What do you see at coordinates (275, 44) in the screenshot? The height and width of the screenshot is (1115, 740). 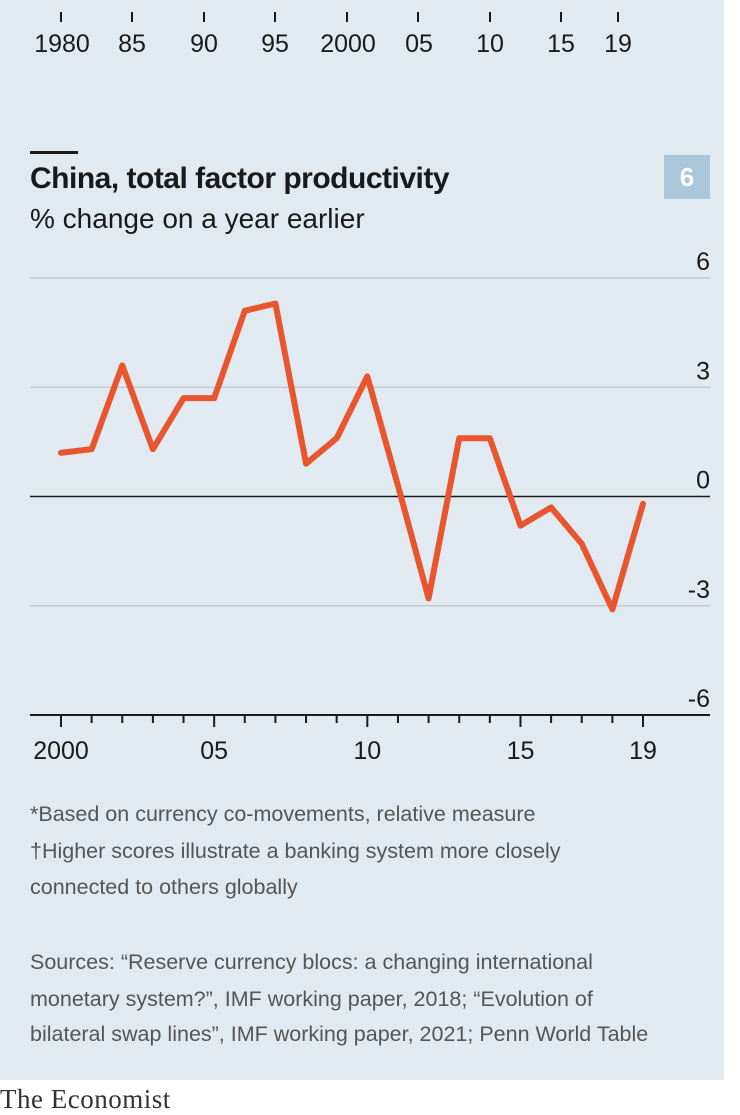 I see `axis-tick-label: 95` at bounding box center [275, 44].